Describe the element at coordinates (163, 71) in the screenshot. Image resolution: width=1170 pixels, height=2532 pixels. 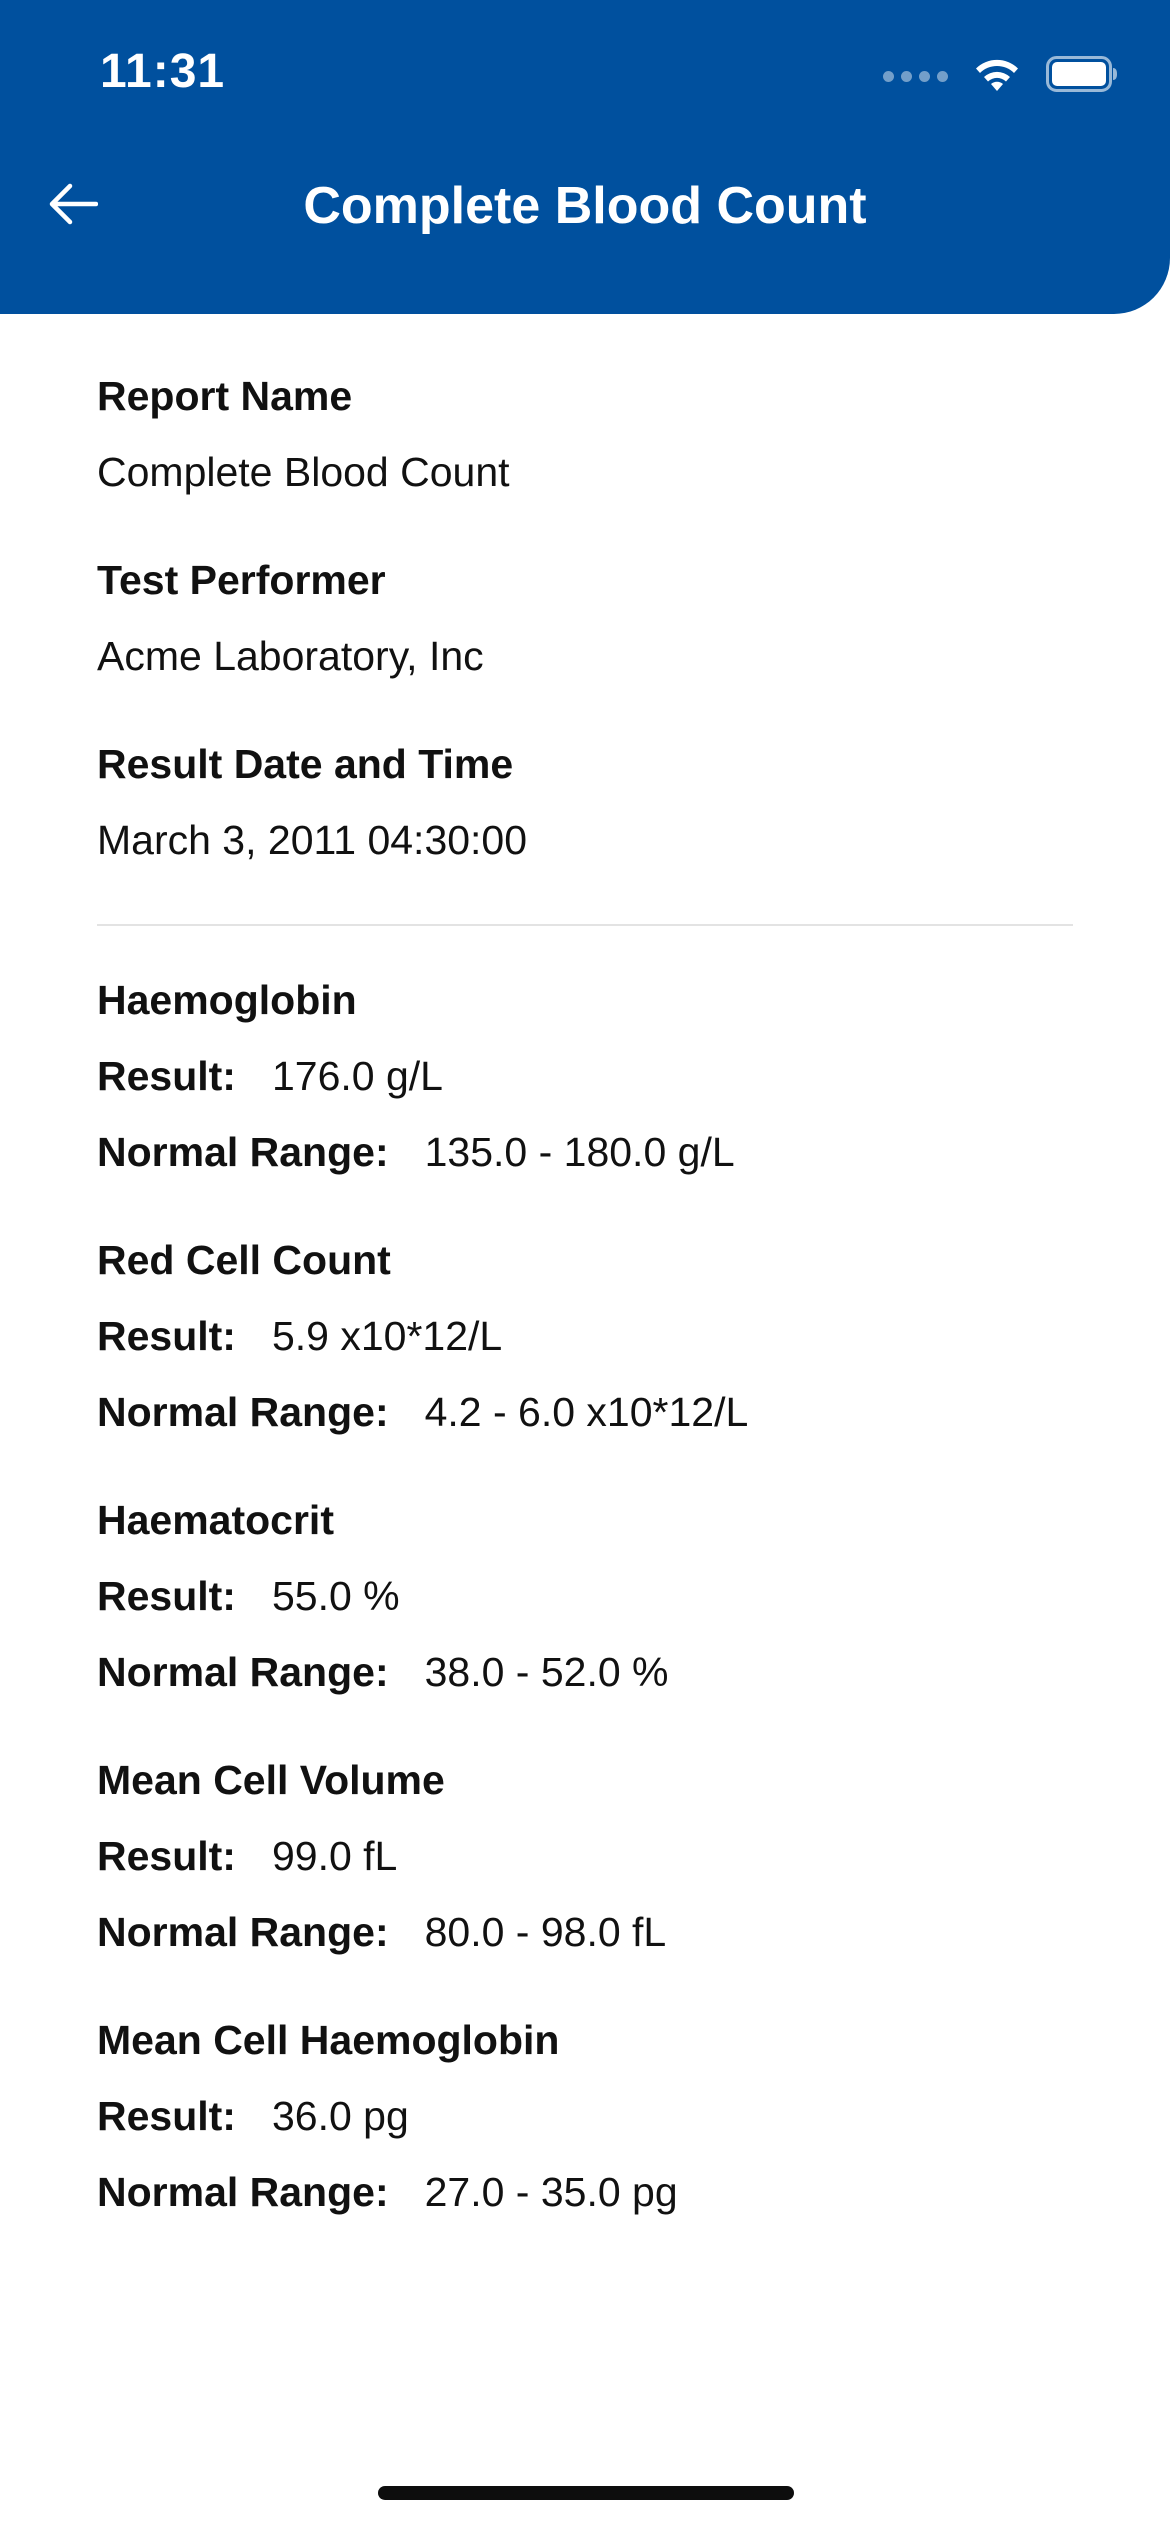
I see `status-time: 11:31` at that location.